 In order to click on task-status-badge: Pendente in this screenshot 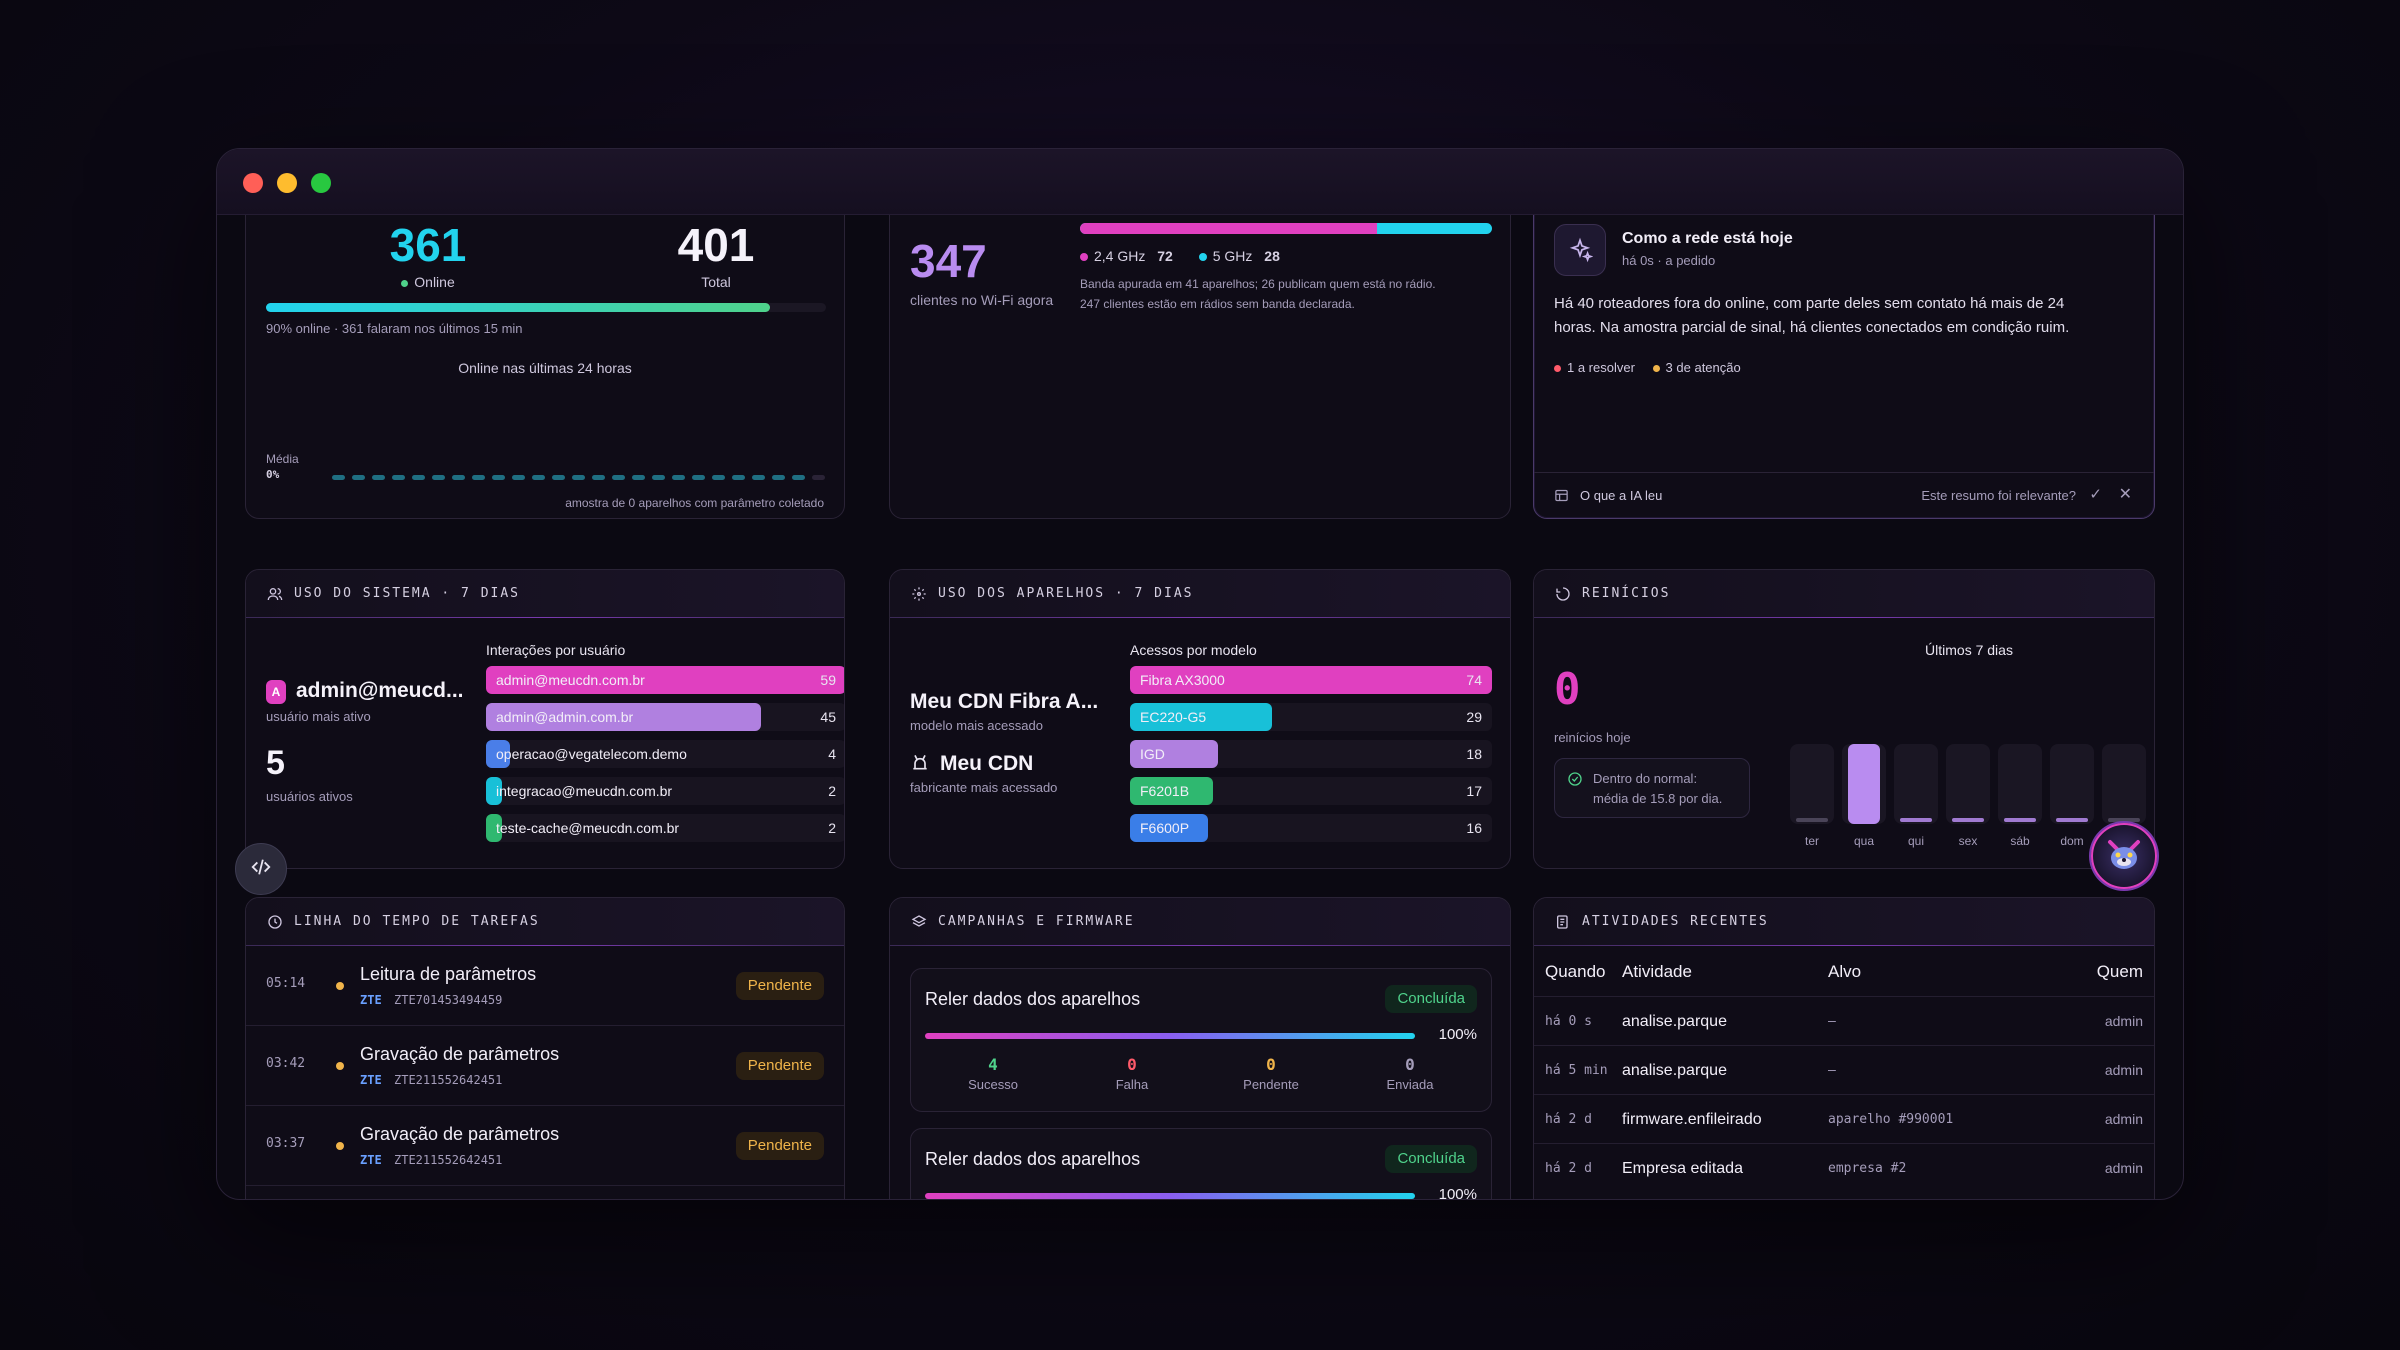, I will do `click(779, 1146)`.